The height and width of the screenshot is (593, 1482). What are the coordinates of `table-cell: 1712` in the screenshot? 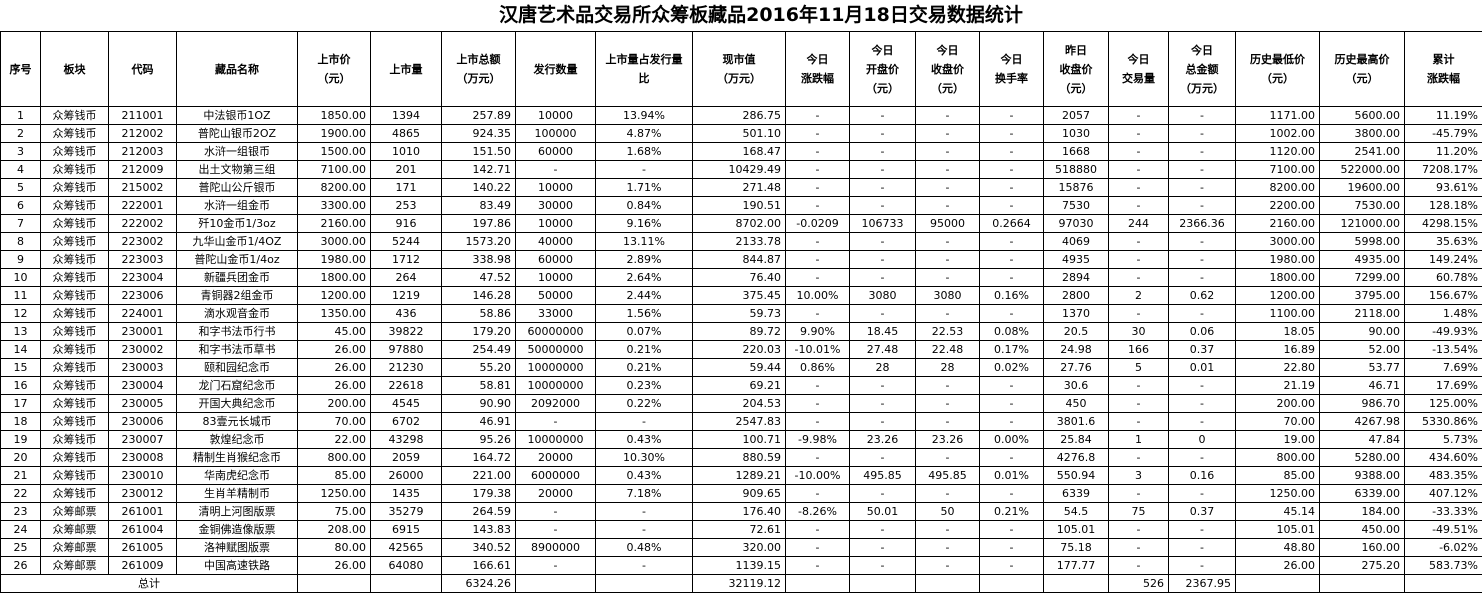 It's located at (406, 259).